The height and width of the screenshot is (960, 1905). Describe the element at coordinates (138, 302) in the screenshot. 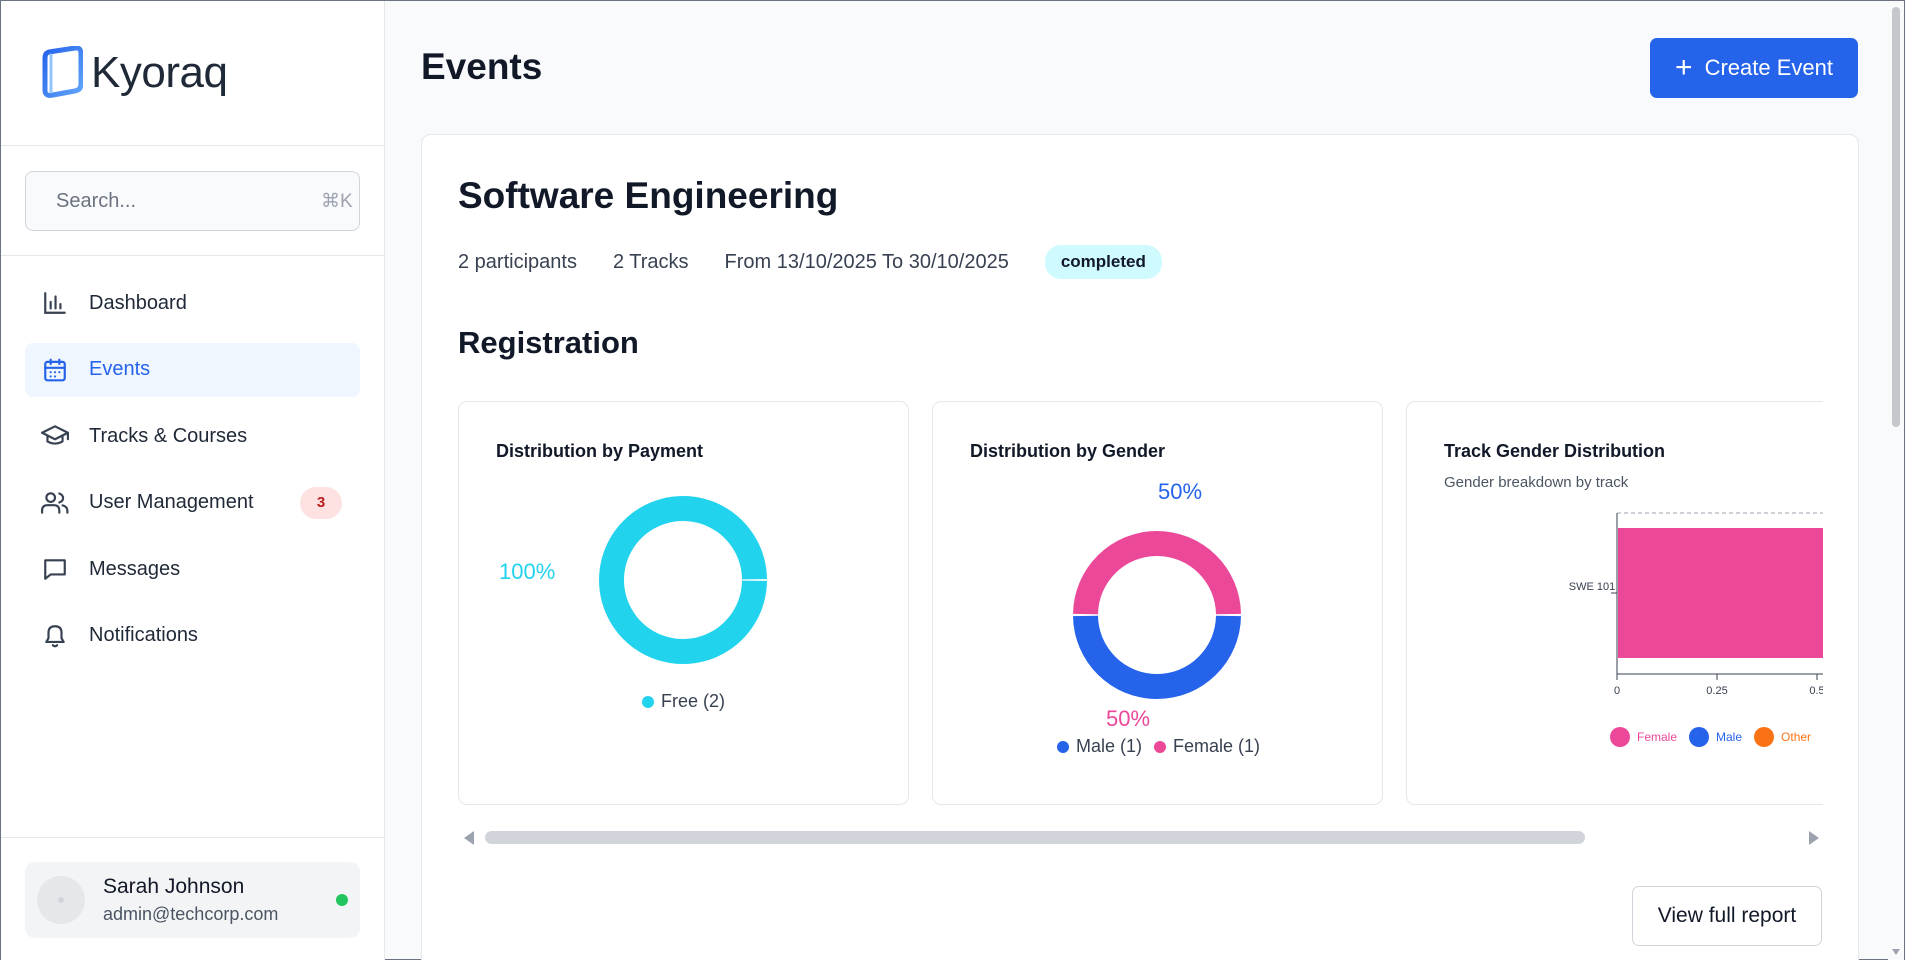

I see `sidebar-item-label: Dashboard` at that location.